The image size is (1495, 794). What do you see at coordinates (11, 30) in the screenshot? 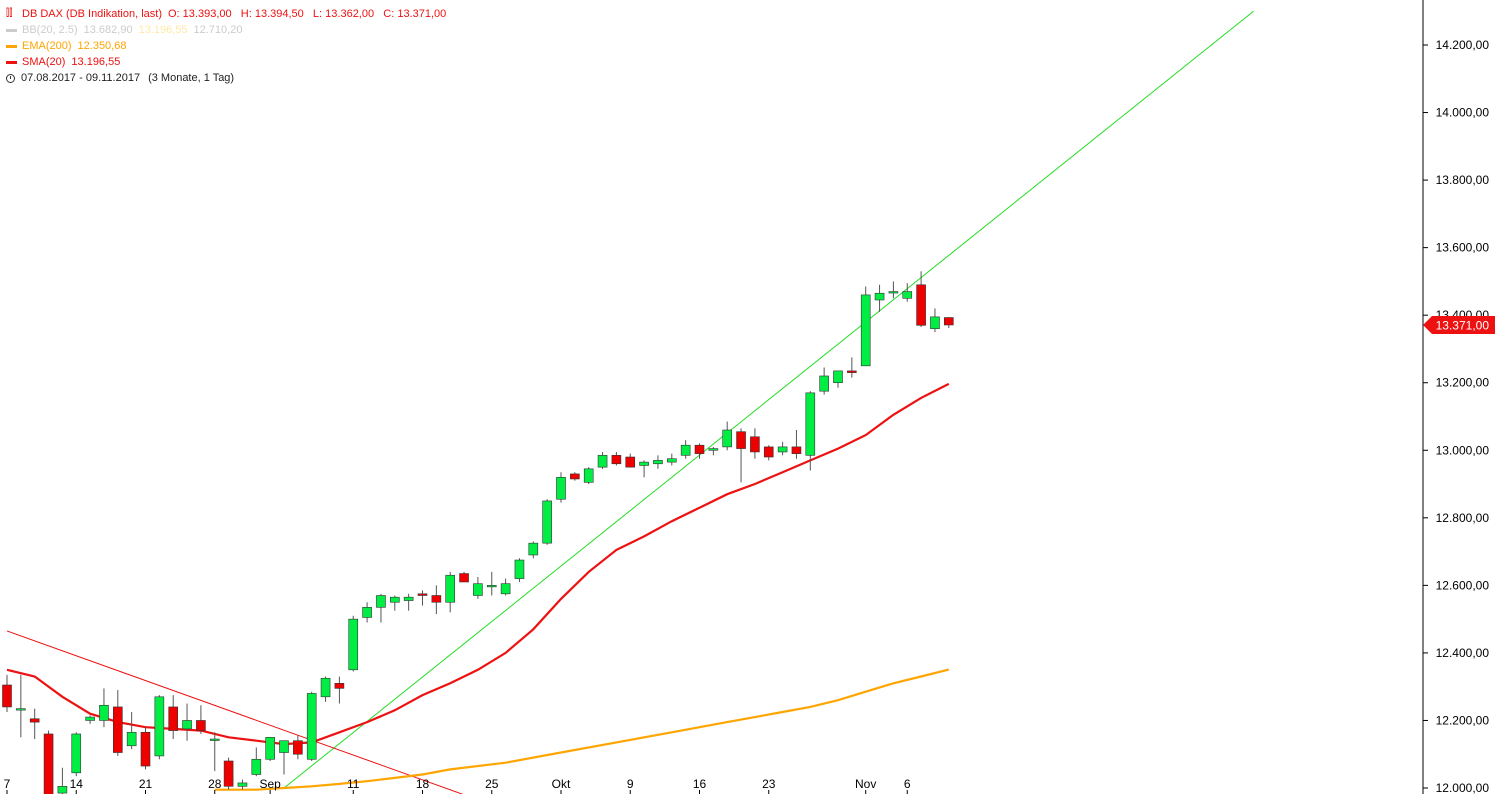
I see `bb-swatch` at bounding box center [11, 30].